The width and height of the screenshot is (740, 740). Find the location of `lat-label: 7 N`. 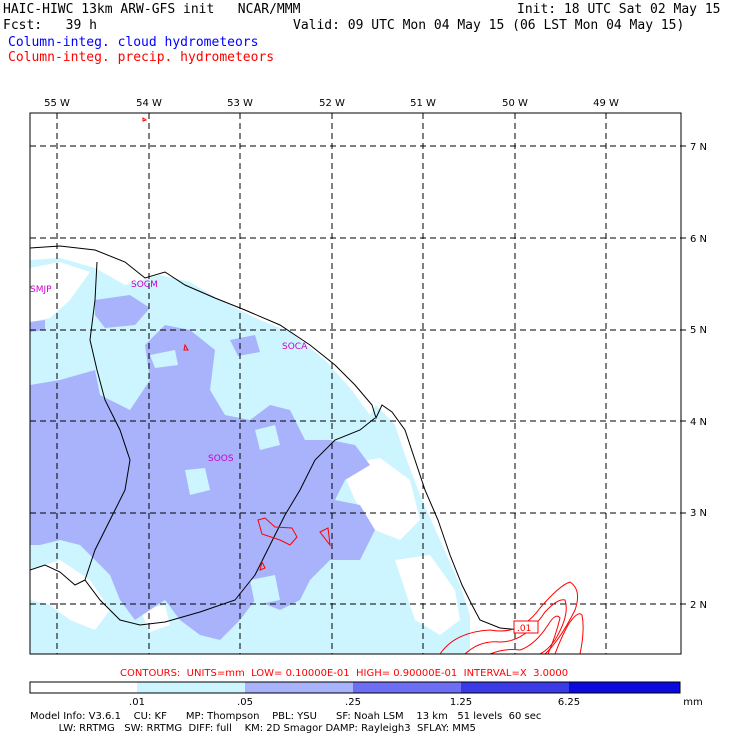

lat-label: 7 N is located at coordinates (698, 147).